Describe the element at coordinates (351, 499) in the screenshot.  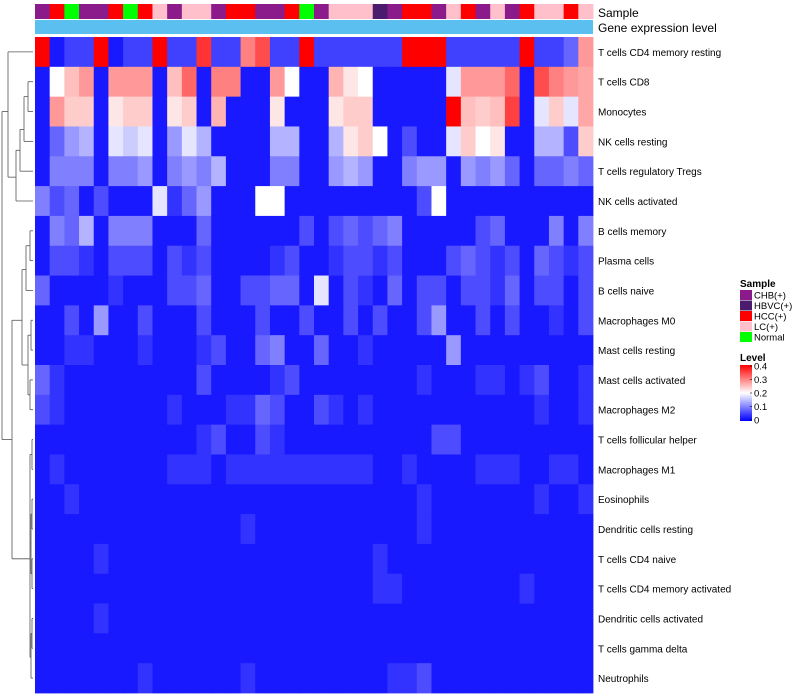
I see `heatmap-cell-r15-c21` at that location.